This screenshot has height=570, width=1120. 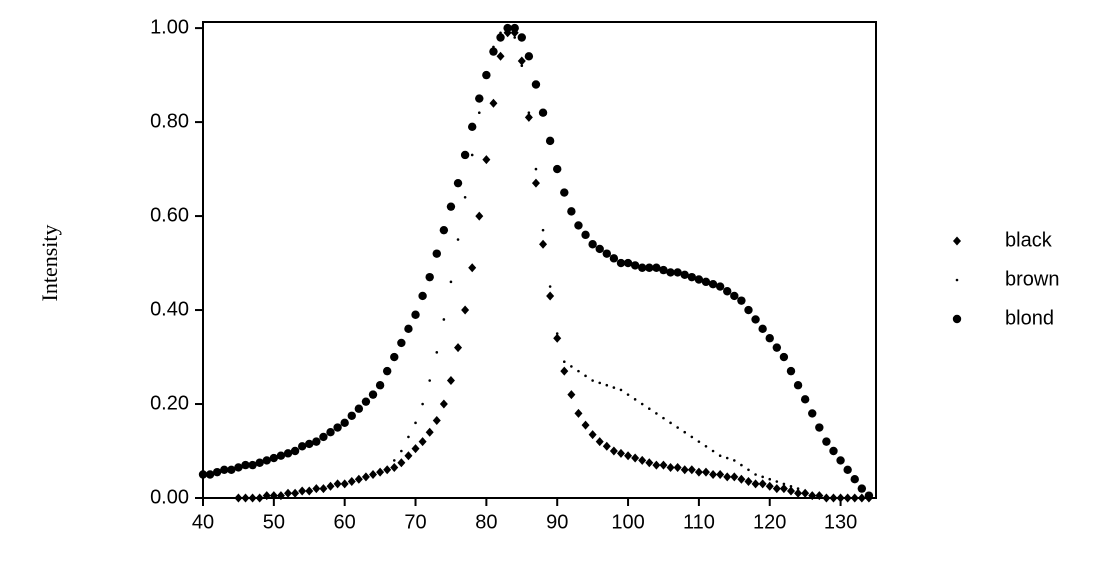 I want to click on legend-label: brown, so click(x=1032, y=279).